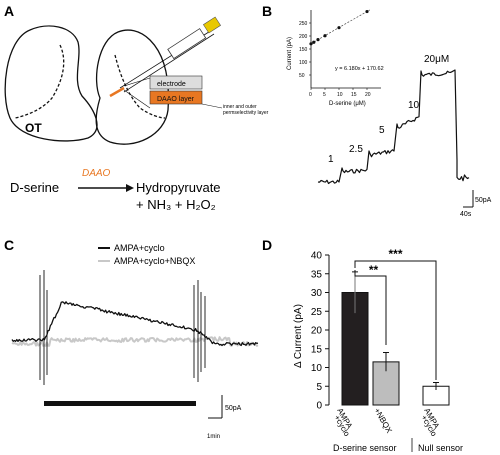  Describe the element at coordinates (340, 95) in the screenshot. I see `inset-x-tick-label: 10` at that location.